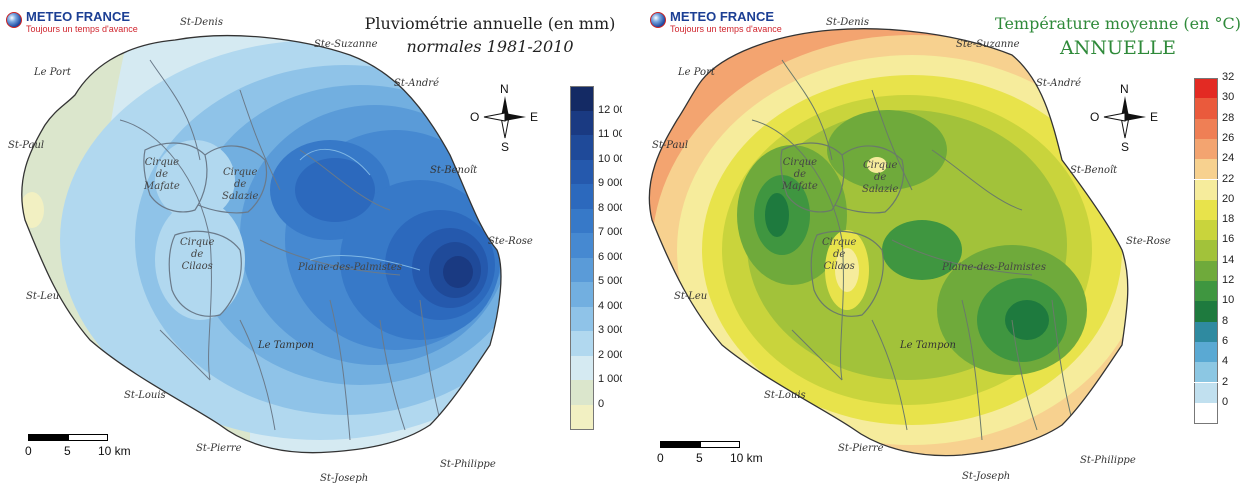 The width and height of the screenshot is (1244, 486). What do you see at coordinates (1228, 77) in the screenshot?
I see `legend-label: 32` at bounding box center [1228, 77].